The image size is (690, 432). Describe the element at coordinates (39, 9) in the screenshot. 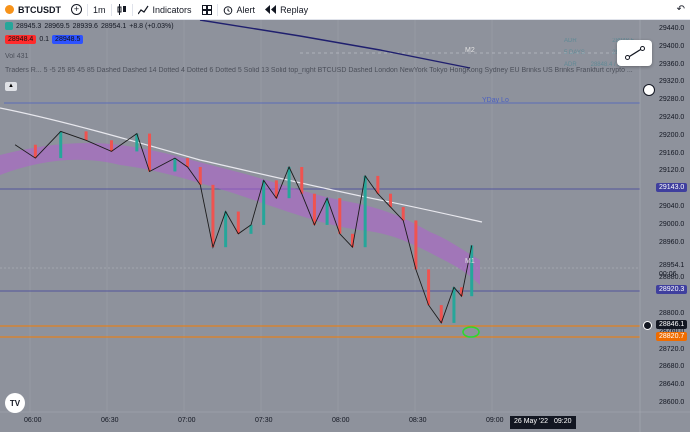

I see `symbol-label: BTCUSDT` at that location.